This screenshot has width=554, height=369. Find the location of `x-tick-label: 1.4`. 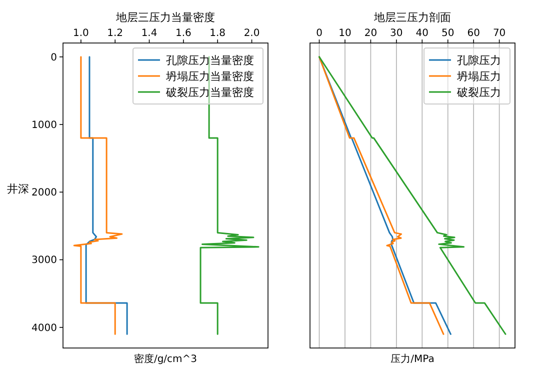

x-tick-label: 1.4 is located at coordinates (149, 33).